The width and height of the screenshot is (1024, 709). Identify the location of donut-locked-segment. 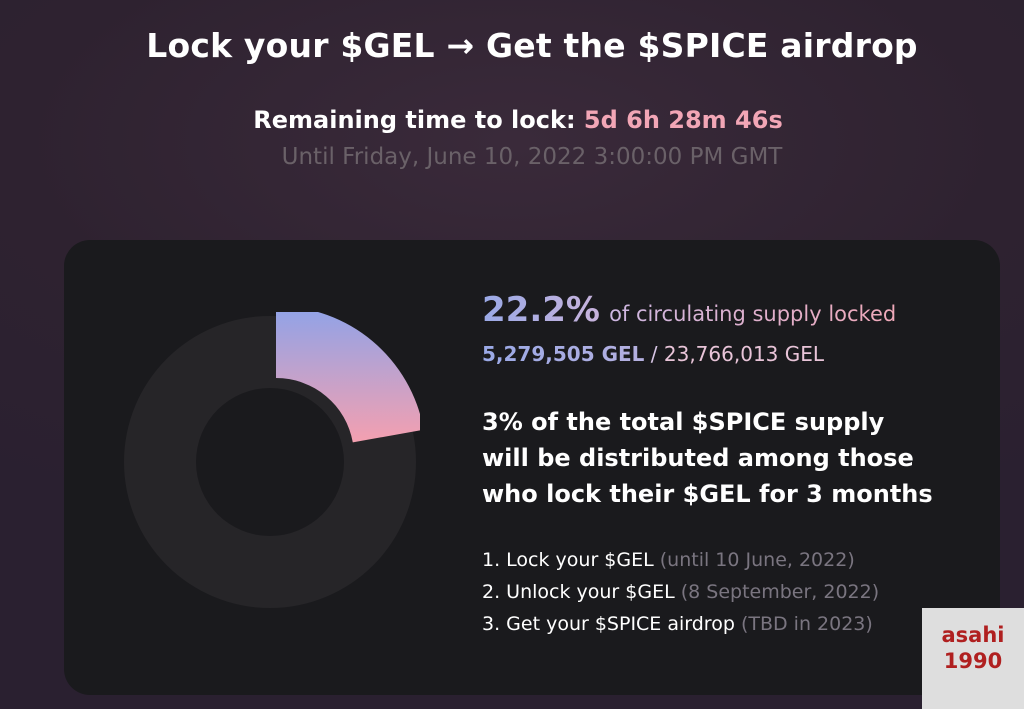
(348, 377).